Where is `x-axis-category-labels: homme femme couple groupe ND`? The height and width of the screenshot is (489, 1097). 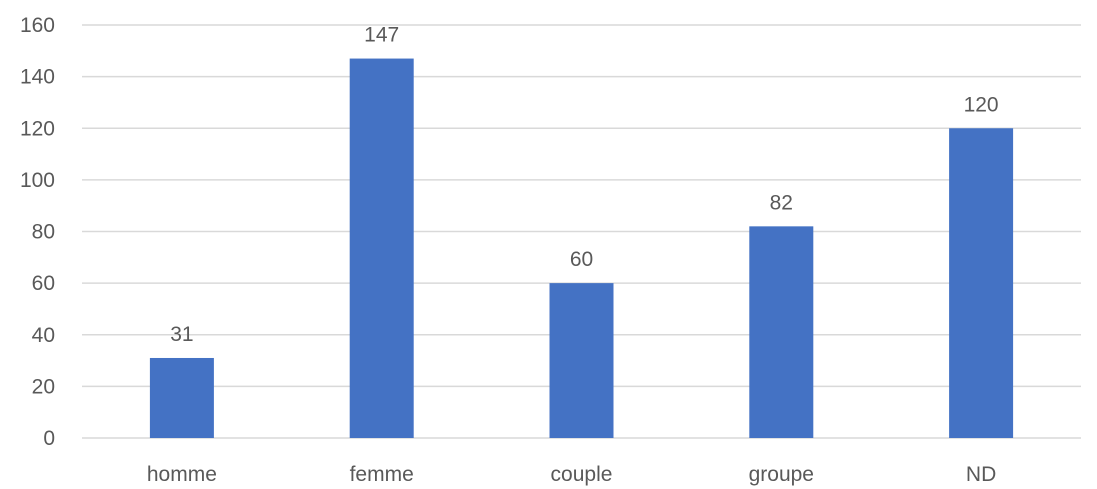
x-axis-category-labels: homme femme couple groupe ND is located at coordinates (571, 474).